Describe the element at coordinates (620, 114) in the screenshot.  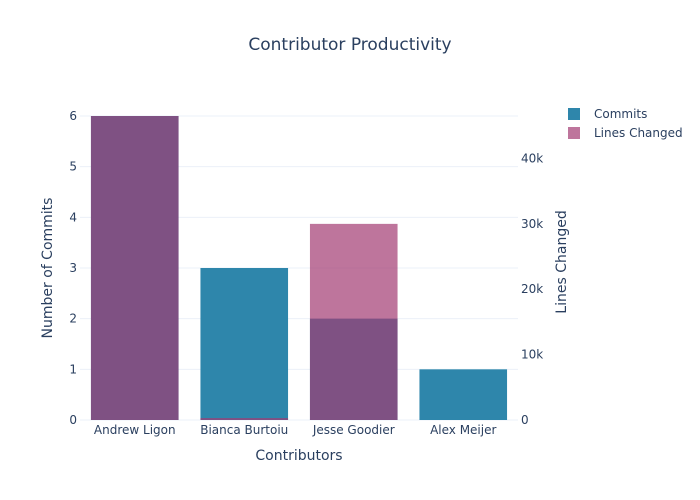
I see `legend-label: Commits` at that location.